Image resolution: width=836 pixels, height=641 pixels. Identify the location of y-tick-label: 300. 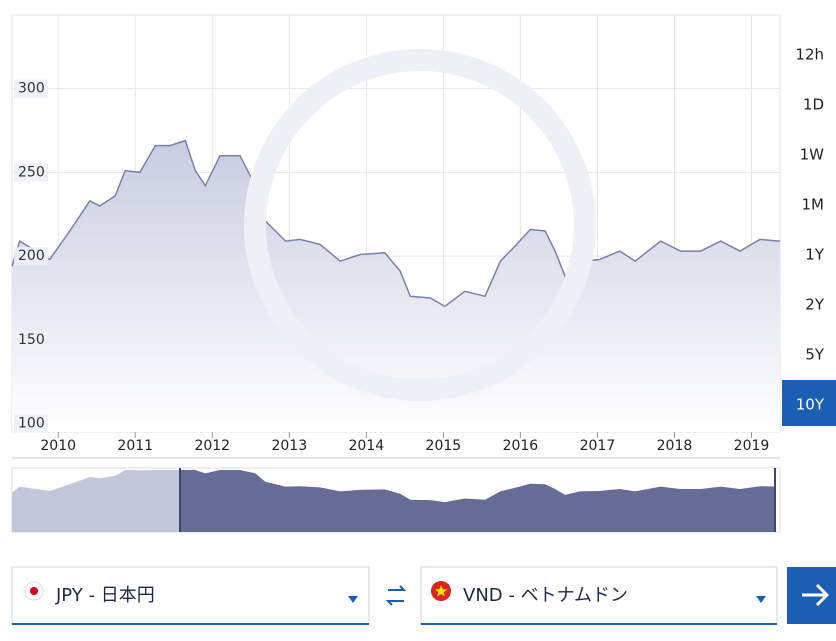
(31, 89).